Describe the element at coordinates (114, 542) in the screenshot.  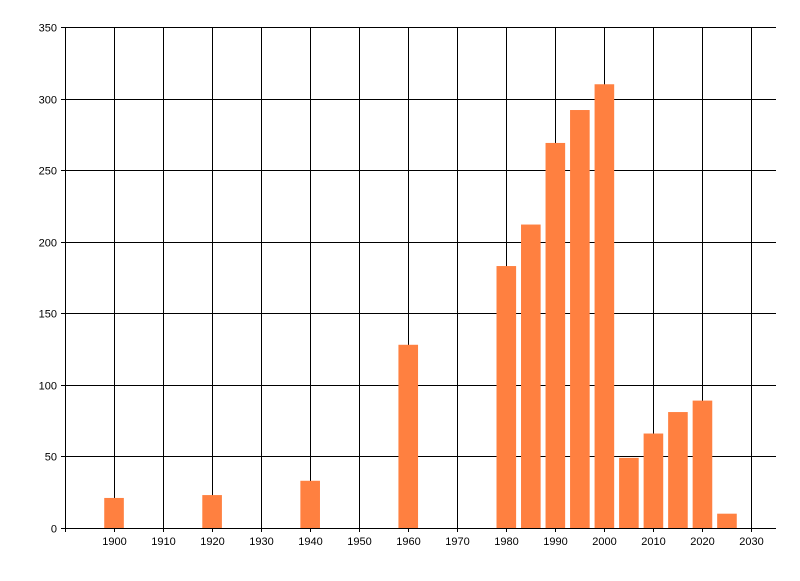
I see `x-tick-label: 1900` at that location.